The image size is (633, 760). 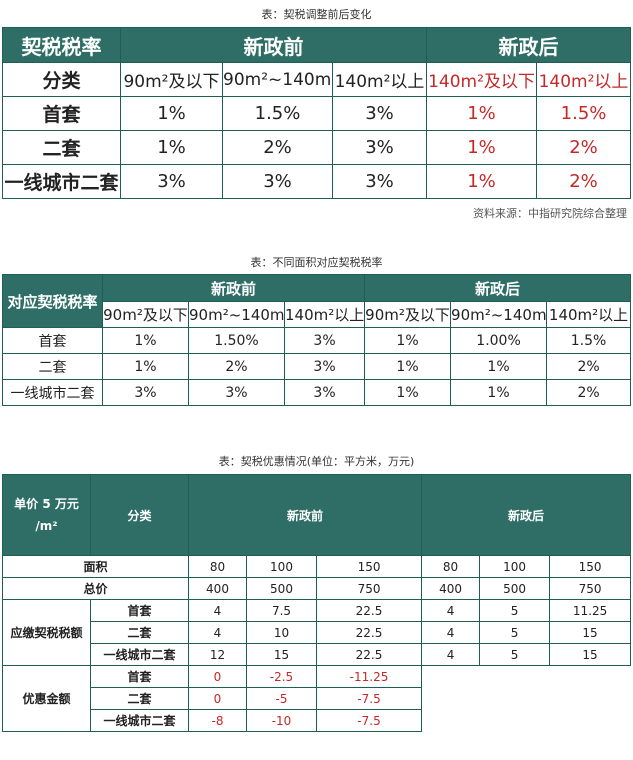 I want to click on table1-sub-after: 140m²以上, so click(x=584, y=79).